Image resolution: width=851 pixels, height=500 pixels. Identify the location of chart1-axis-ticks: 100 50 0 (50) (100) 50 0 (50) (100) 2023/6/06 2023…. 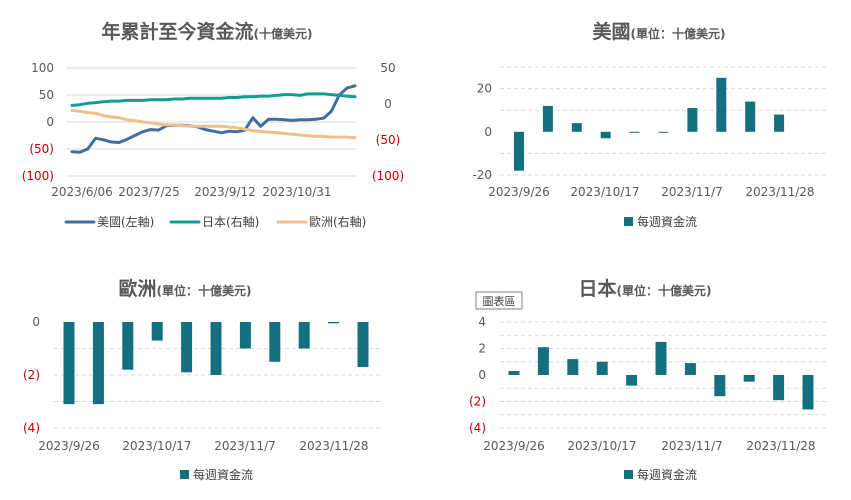
(213, 130).